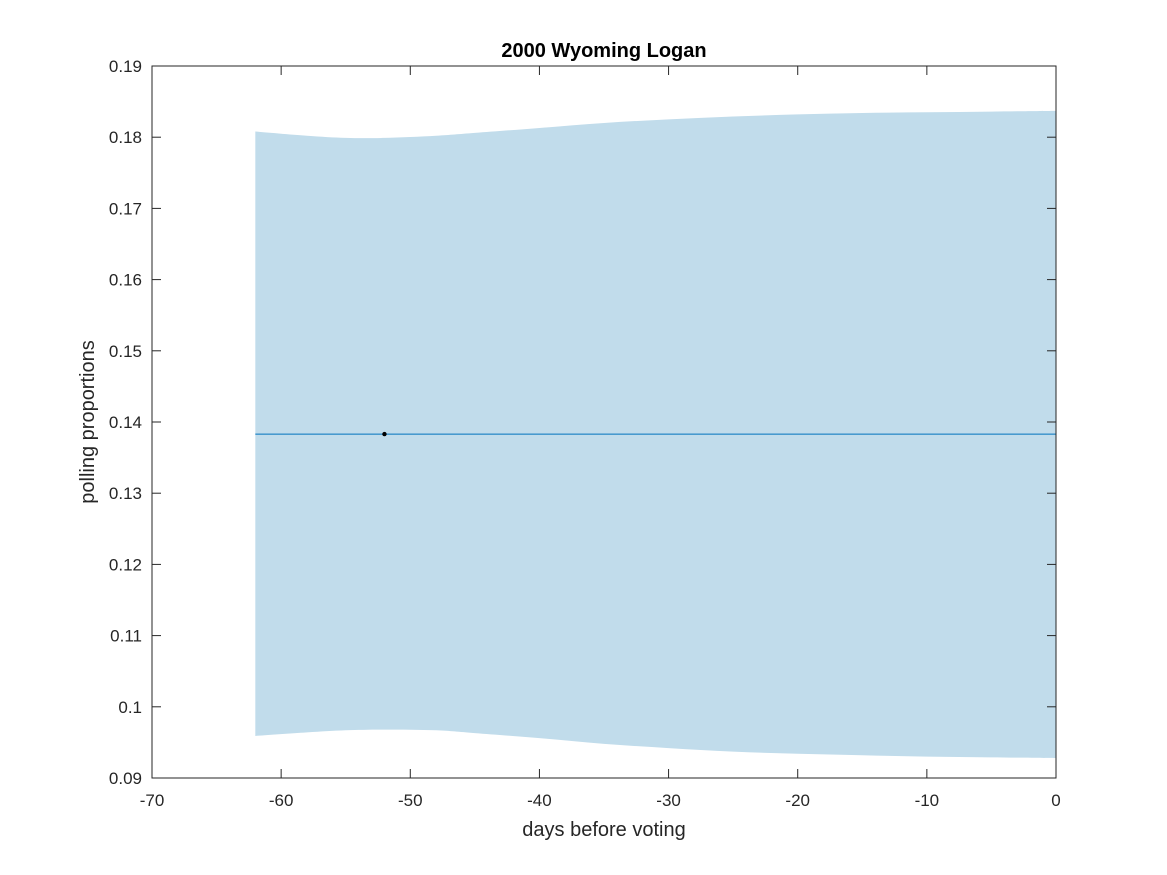  I want to click on y-tick-label: 0.19, so click(125, 66).